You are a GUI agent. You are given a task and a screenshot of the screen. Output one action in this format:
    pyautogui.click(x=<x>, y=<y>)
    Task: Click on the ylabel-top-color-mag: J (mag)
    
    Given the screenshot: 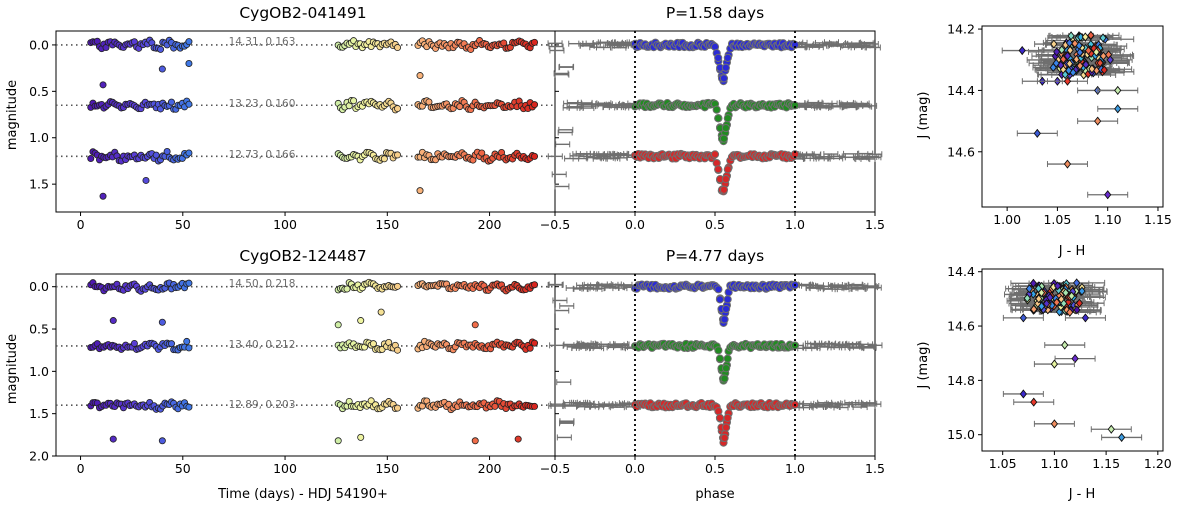 What is the action you would take?
    pyautogui.click(x=923, y=116)
    